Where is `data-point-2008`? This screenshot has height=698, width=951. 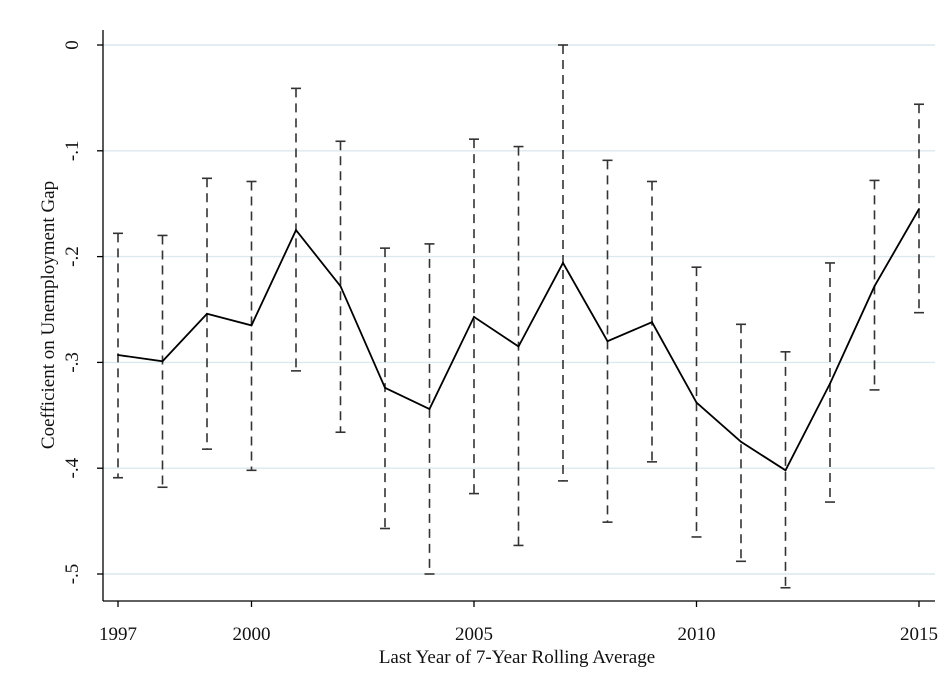 data-point-2008 is located at coordinates (607, 341).